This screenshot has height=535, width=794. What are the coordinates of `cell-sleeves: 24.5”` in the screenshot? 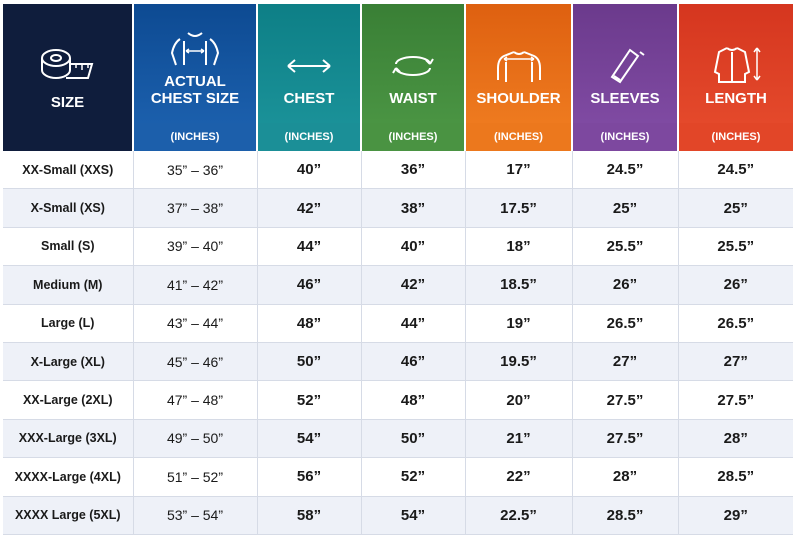 It's located at (625, 170).